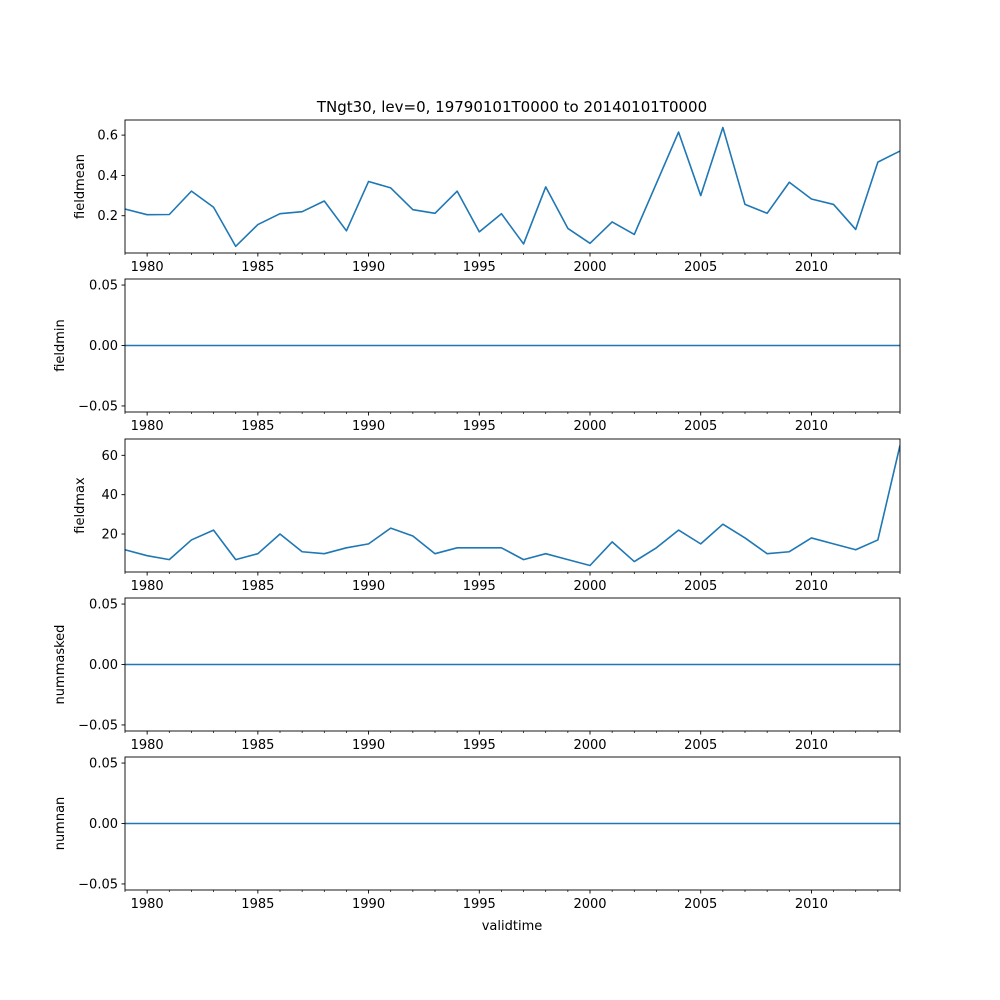 Image resolution: width=1000 pixels, height=1000 pixels. I want to click on fieldmin-x-tick-label: 1995, so click(479, 426).